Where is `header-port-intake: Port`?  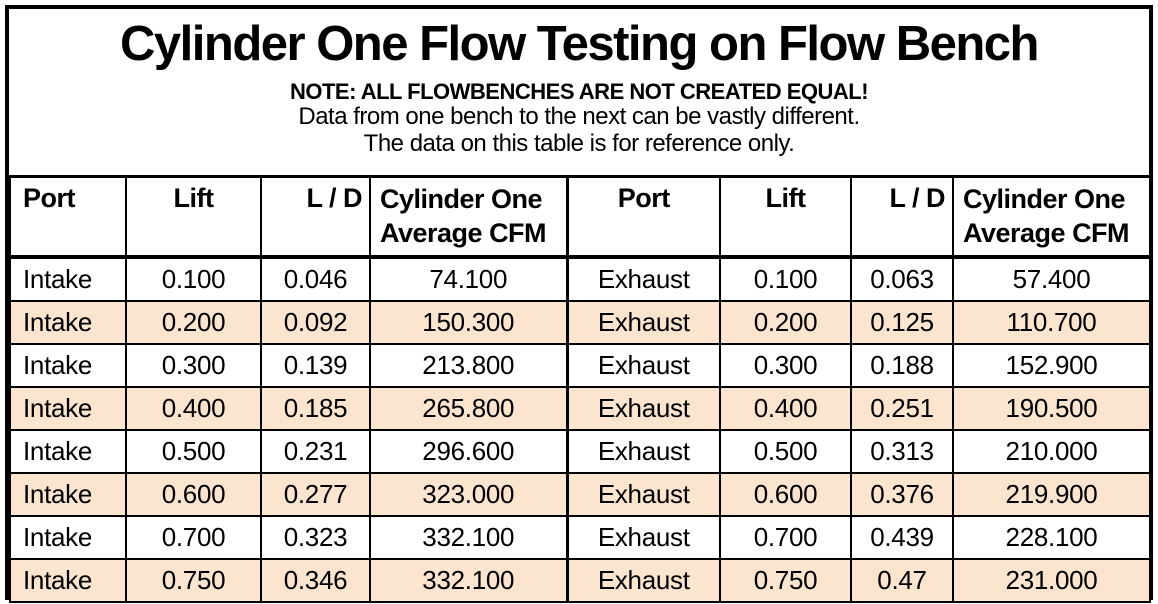
header-port-intake: Port is located at coordinates (68, 217).